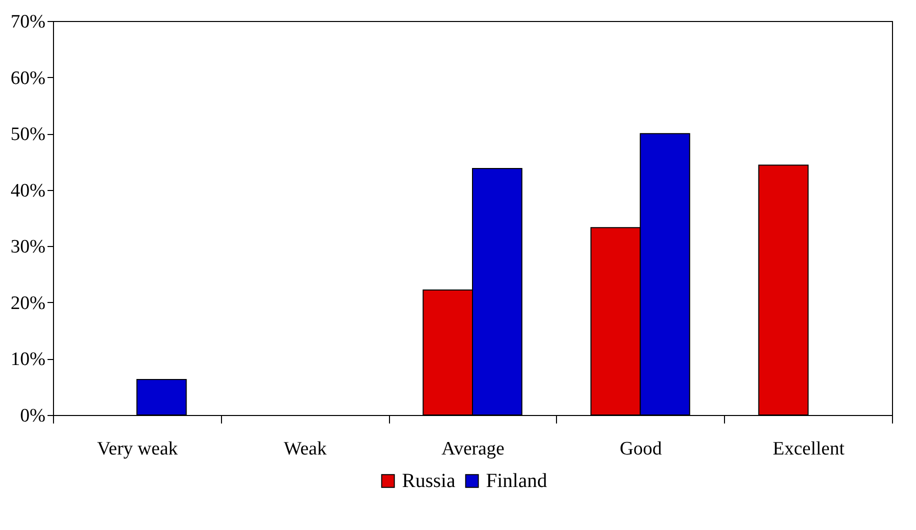 Image resolution: width=916 pixels, height=530 pixels. I want to click on y-tick-label: 40%, so click(28, 191).